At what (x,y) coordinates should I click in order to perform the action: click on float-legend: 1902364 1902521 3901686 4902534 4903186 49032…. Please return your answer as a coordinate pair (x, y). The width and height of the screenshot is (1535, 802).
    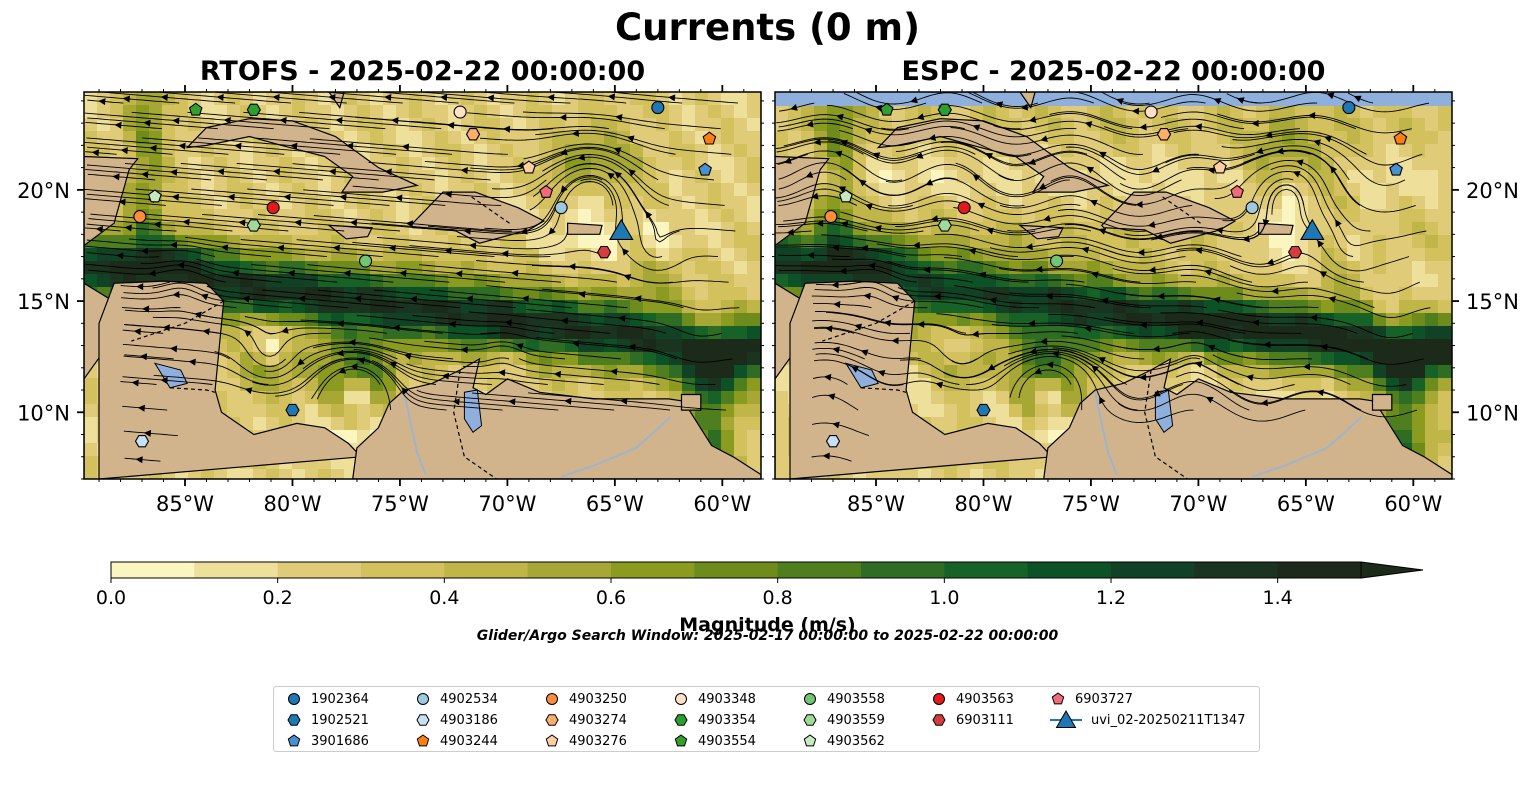
    Looking at the image, I should click on (766, 719).